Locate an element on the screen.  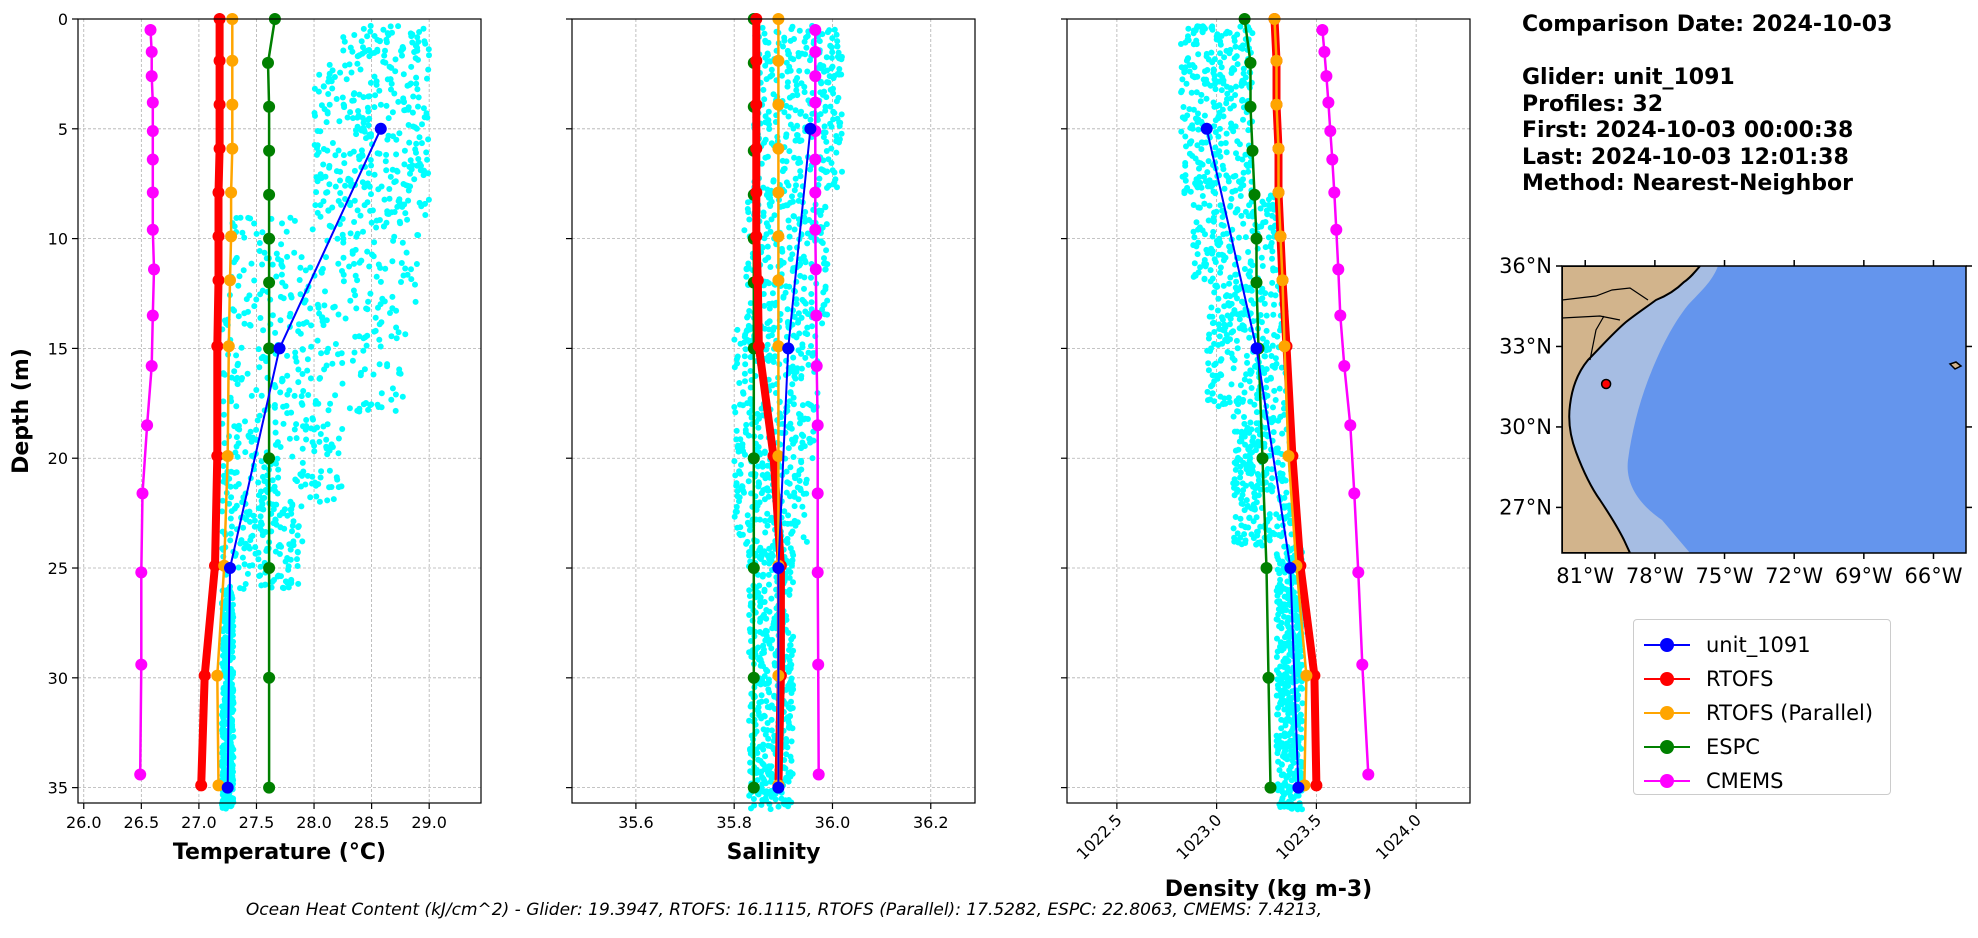
series-cmems is located at coordinates (1345, 402).